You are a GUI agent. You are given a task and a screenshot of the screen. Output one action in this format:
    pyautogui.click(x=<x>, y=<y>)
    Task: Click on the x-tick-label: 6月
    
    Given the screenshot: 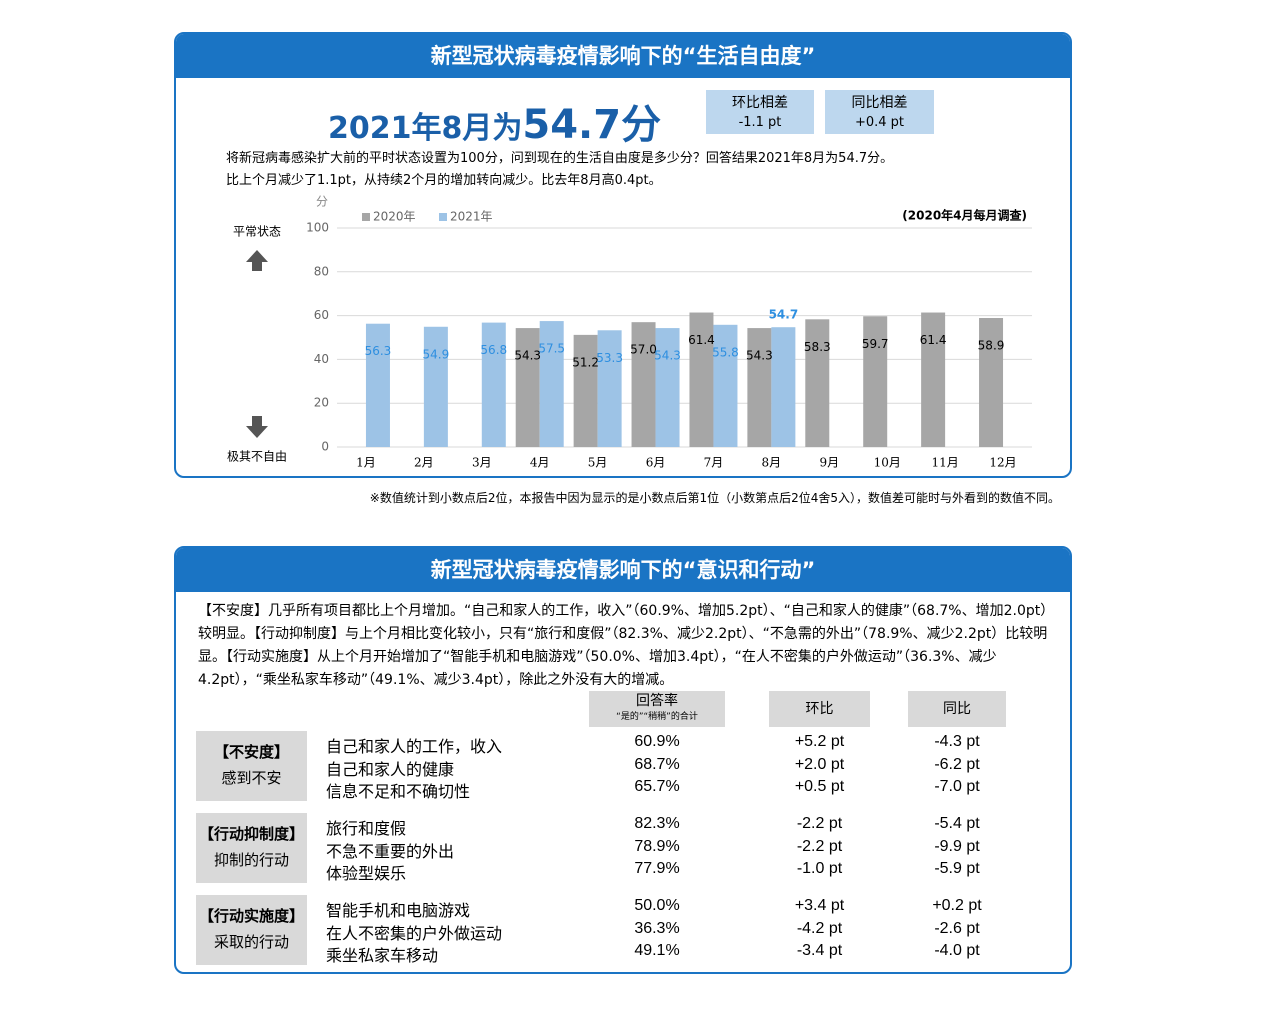 What is the action you would take?
    pyautogui.click(x=656, y=463)
    